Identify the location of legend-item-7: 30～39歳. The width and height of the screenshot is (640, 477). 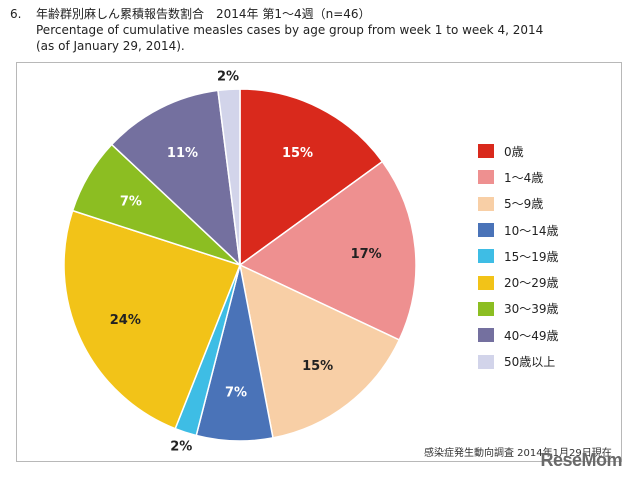
(518, 309).